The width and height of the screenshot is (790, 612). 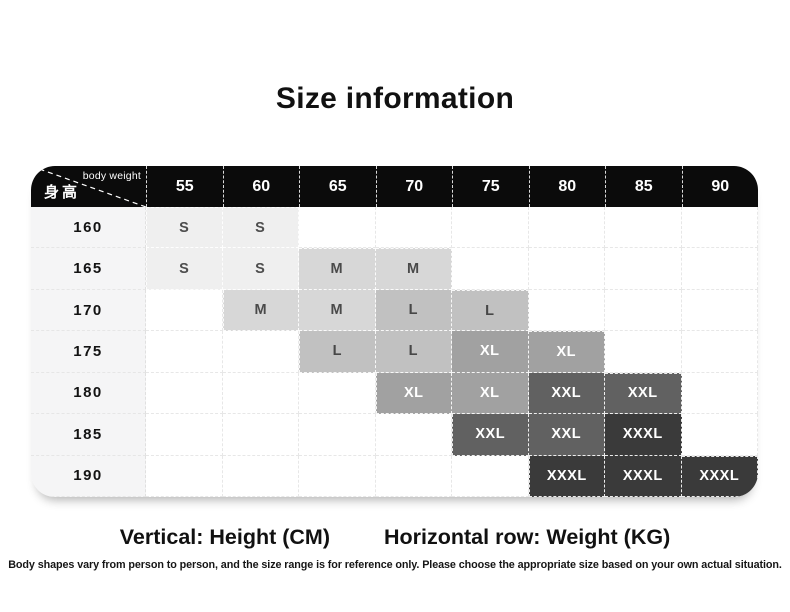 What do you see at coordinates (413, 186) in the screenshot?
I see `weight-header-cell: 70` at bounding box center [413, 186].